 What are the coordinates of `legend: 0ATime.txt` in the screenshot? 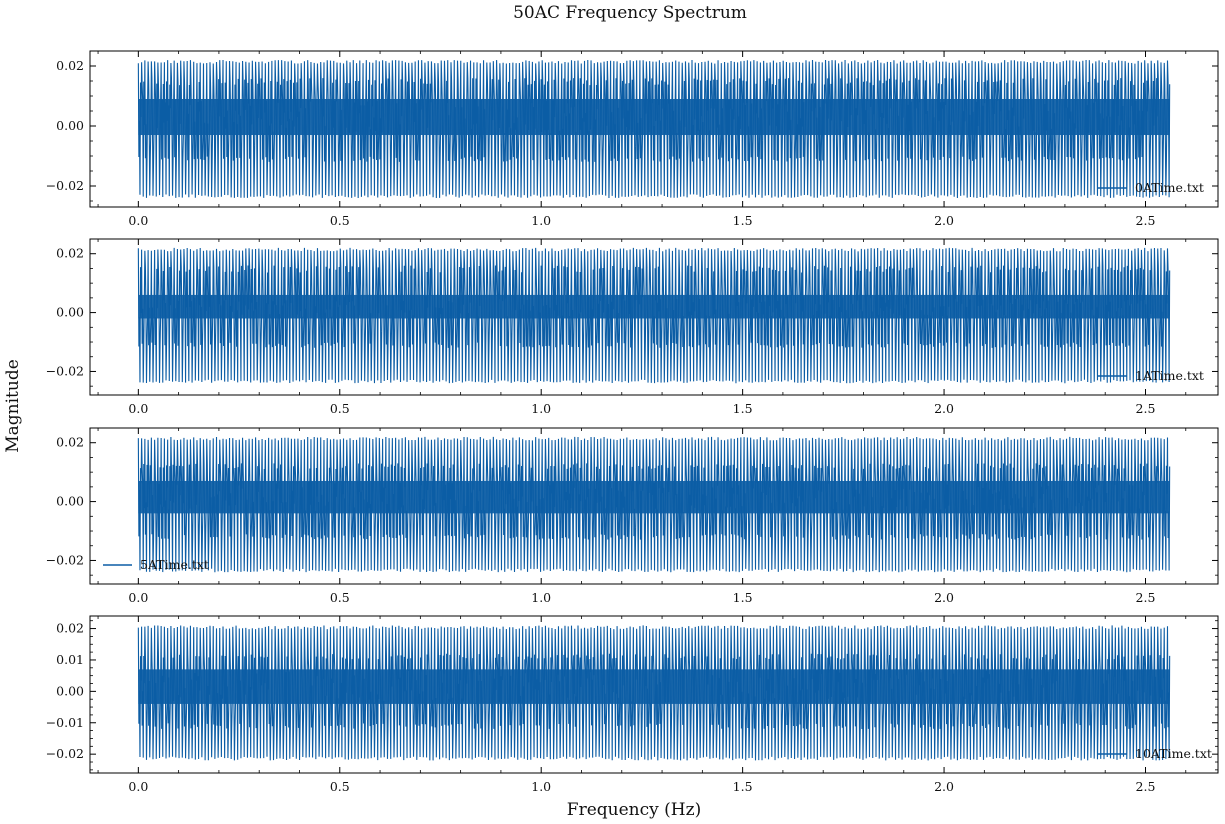 It's located at (1151, 187).